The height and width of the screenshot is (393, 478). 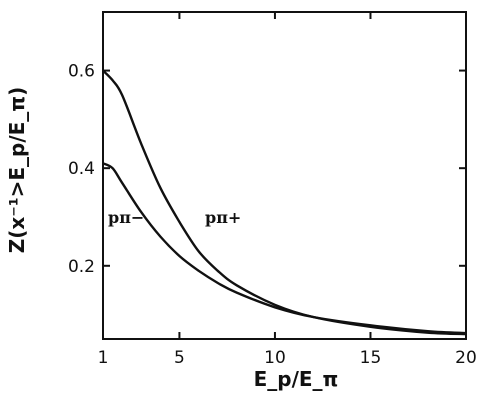 I want to click on y-tick-label: 0.6, so click(x=81, y=72).